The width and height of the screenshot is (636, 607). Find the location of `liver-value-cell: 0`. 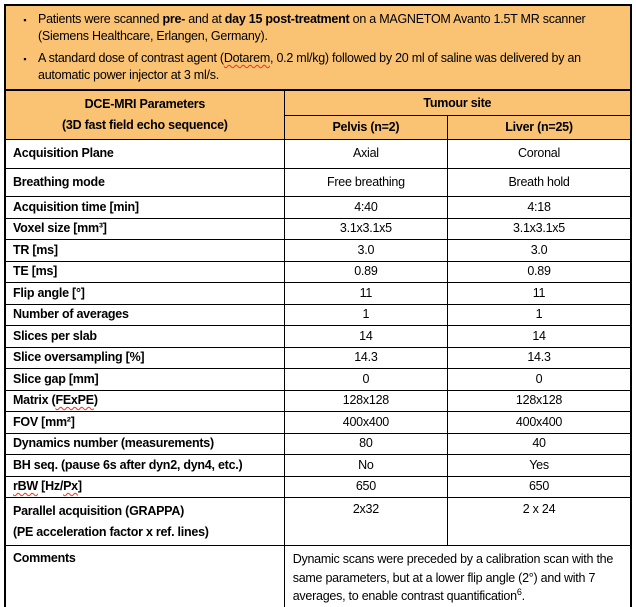

liver-value-cell: 0 is located at coordinates (539, 379).